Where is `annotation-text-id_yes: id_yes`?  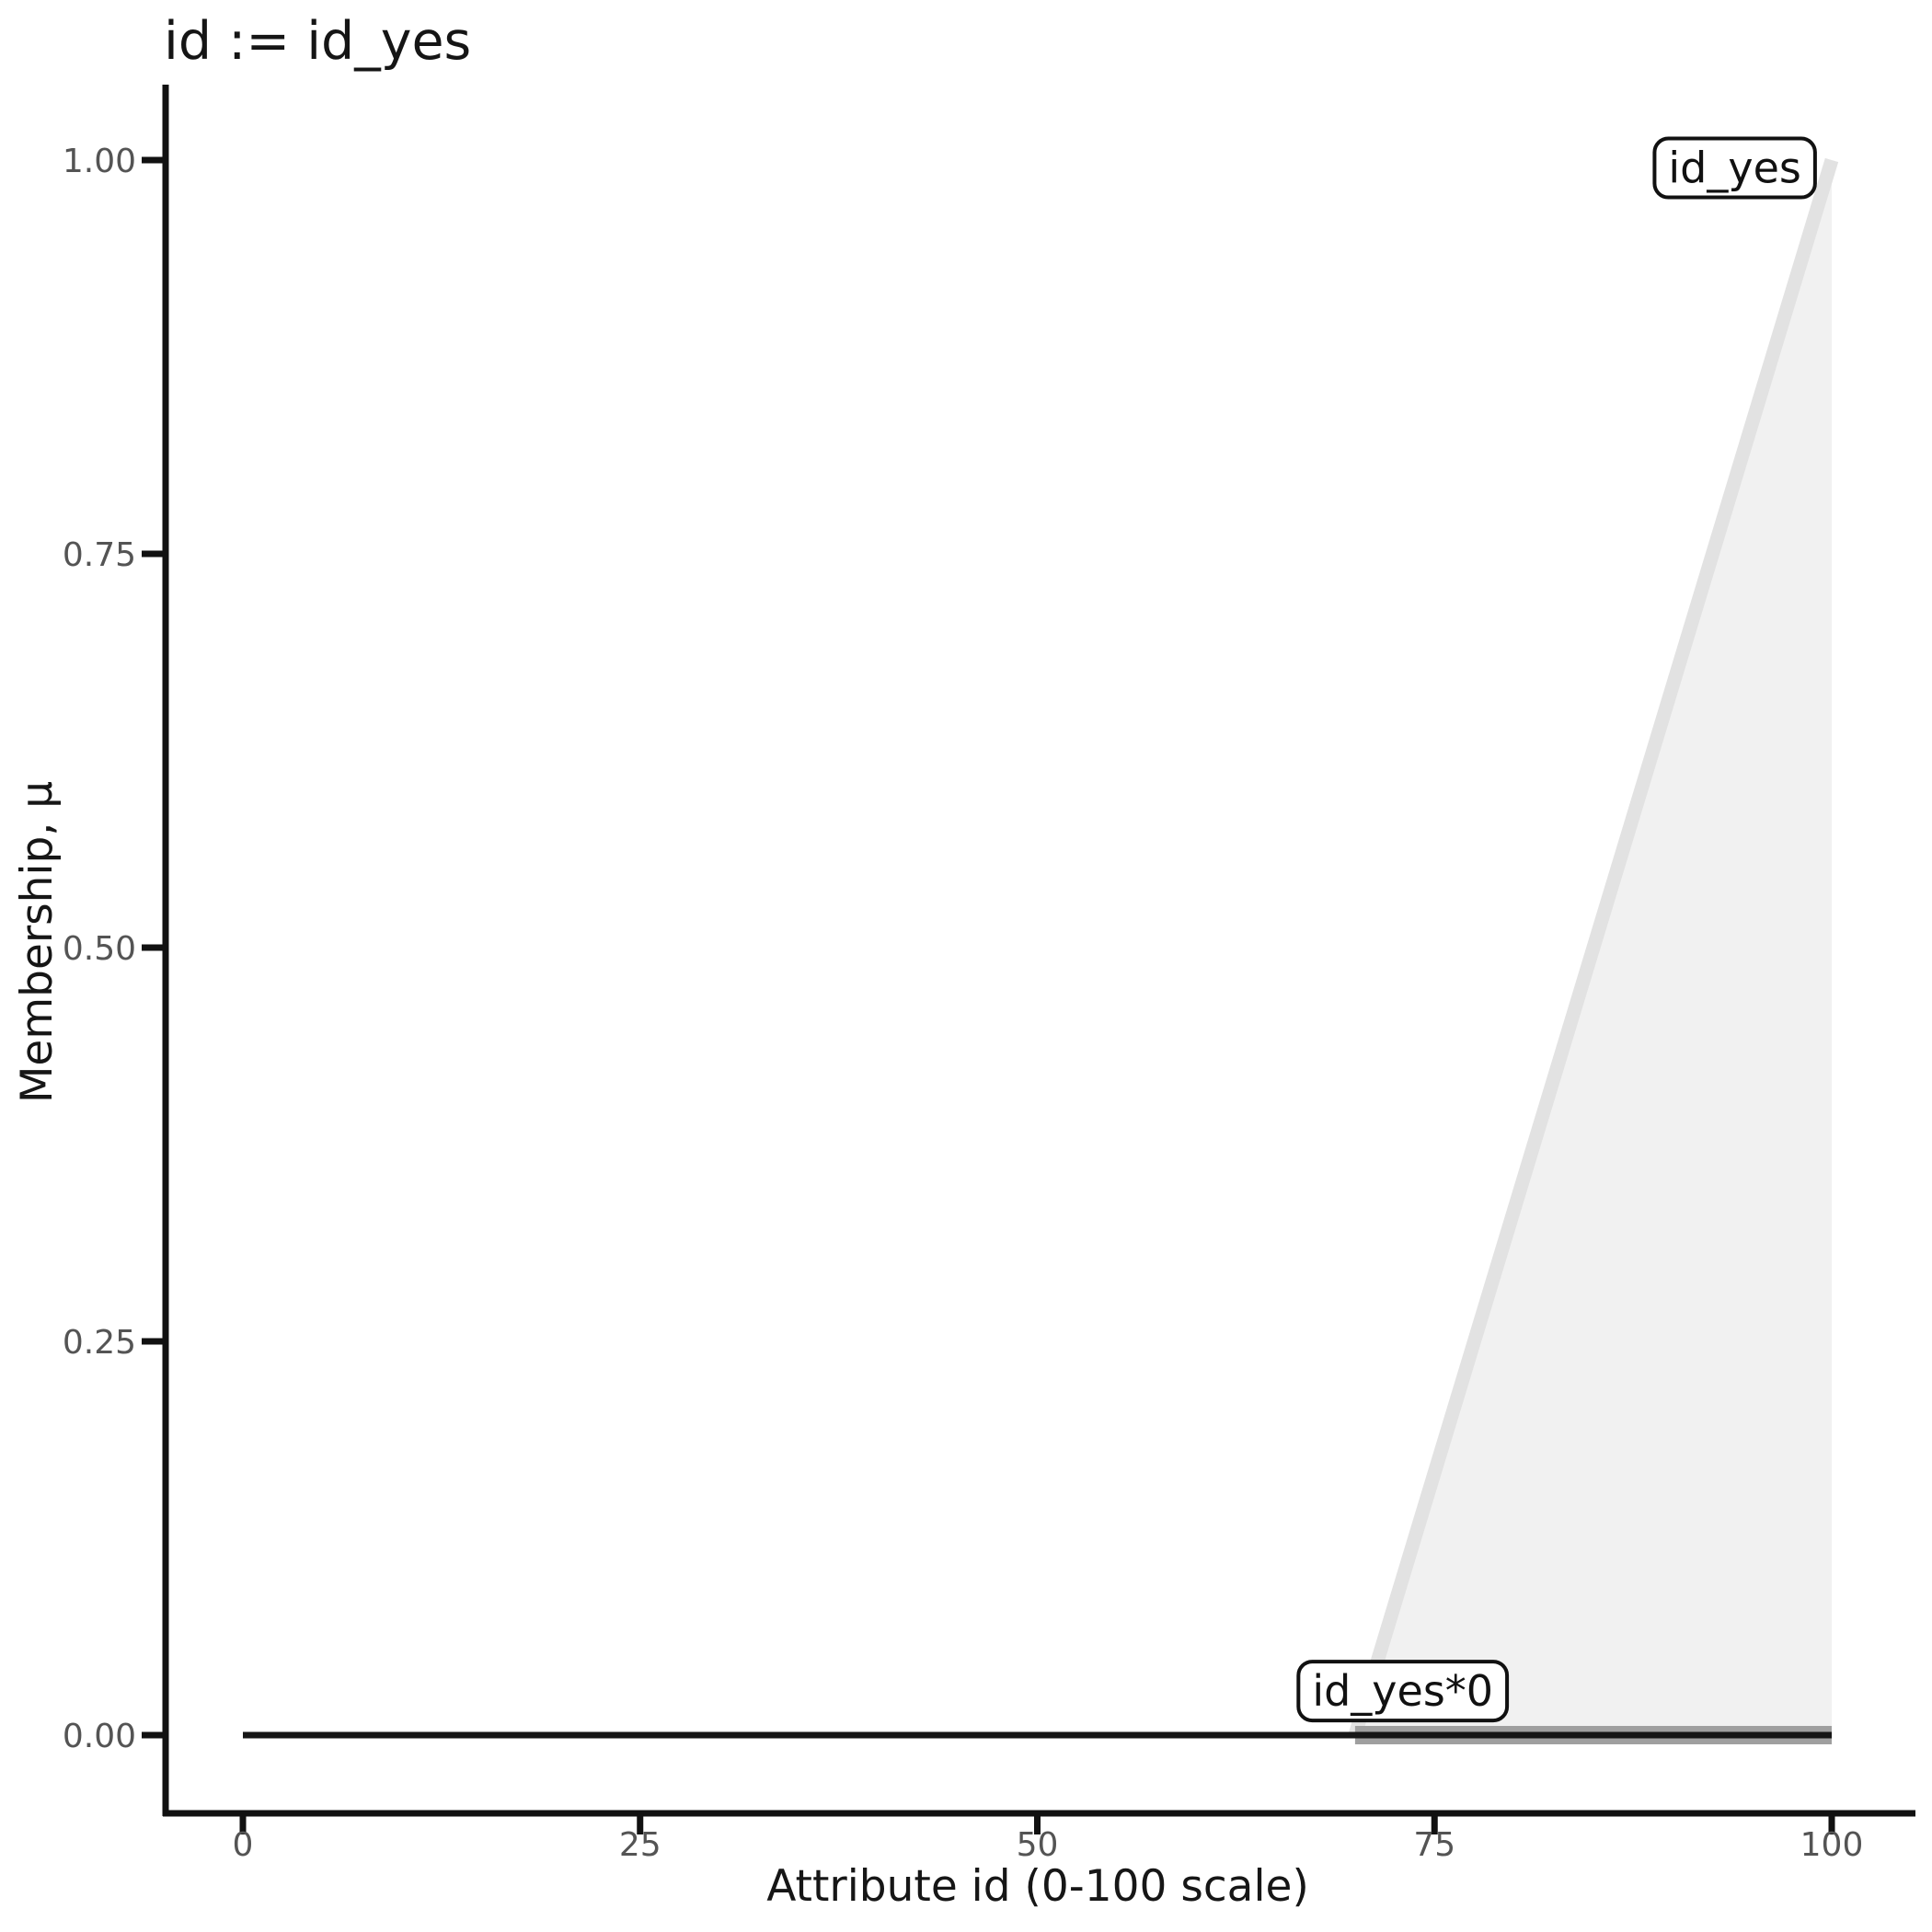
annotation-text-id_yes: id_yes is located at coordinates (1734, 168).